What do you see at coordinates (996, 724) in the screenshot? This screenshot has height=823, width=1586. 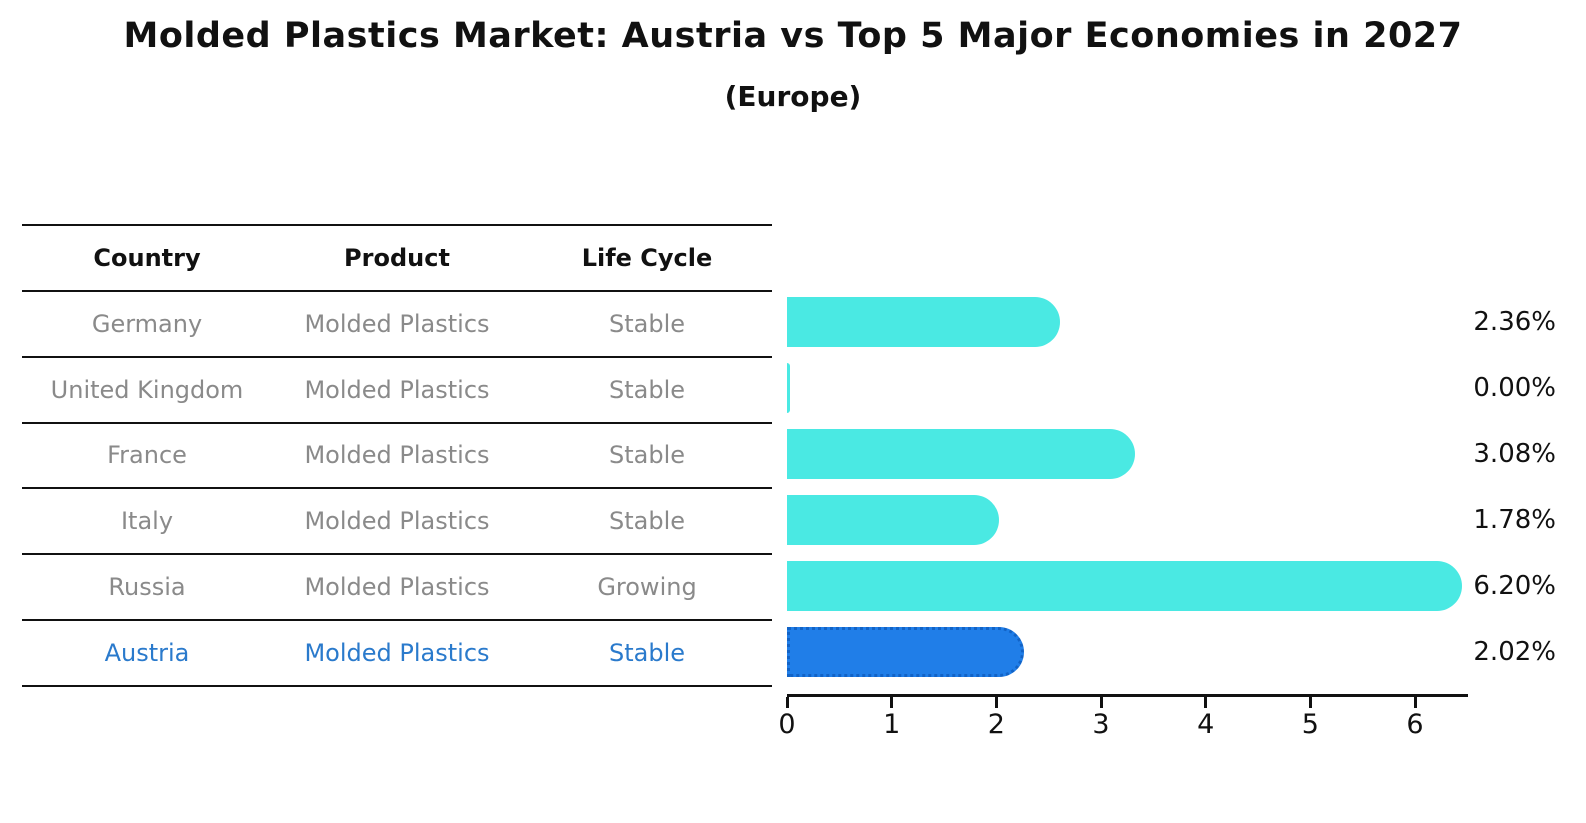 I see `x-axis-tick-label: 2` at bounding box center [996, 724].